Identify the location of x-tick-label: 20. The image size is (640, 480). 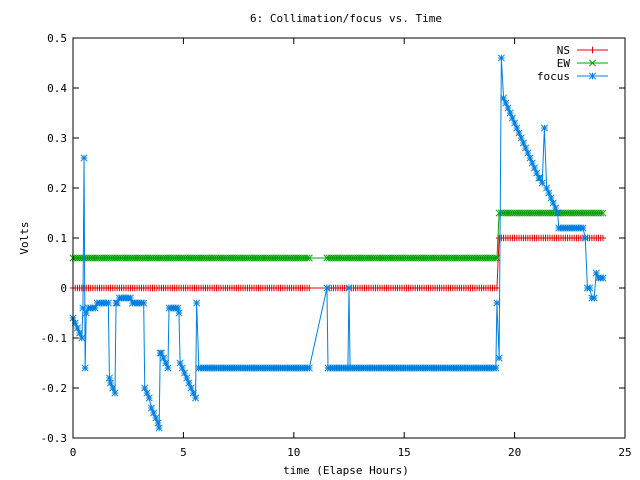
(514, 452).